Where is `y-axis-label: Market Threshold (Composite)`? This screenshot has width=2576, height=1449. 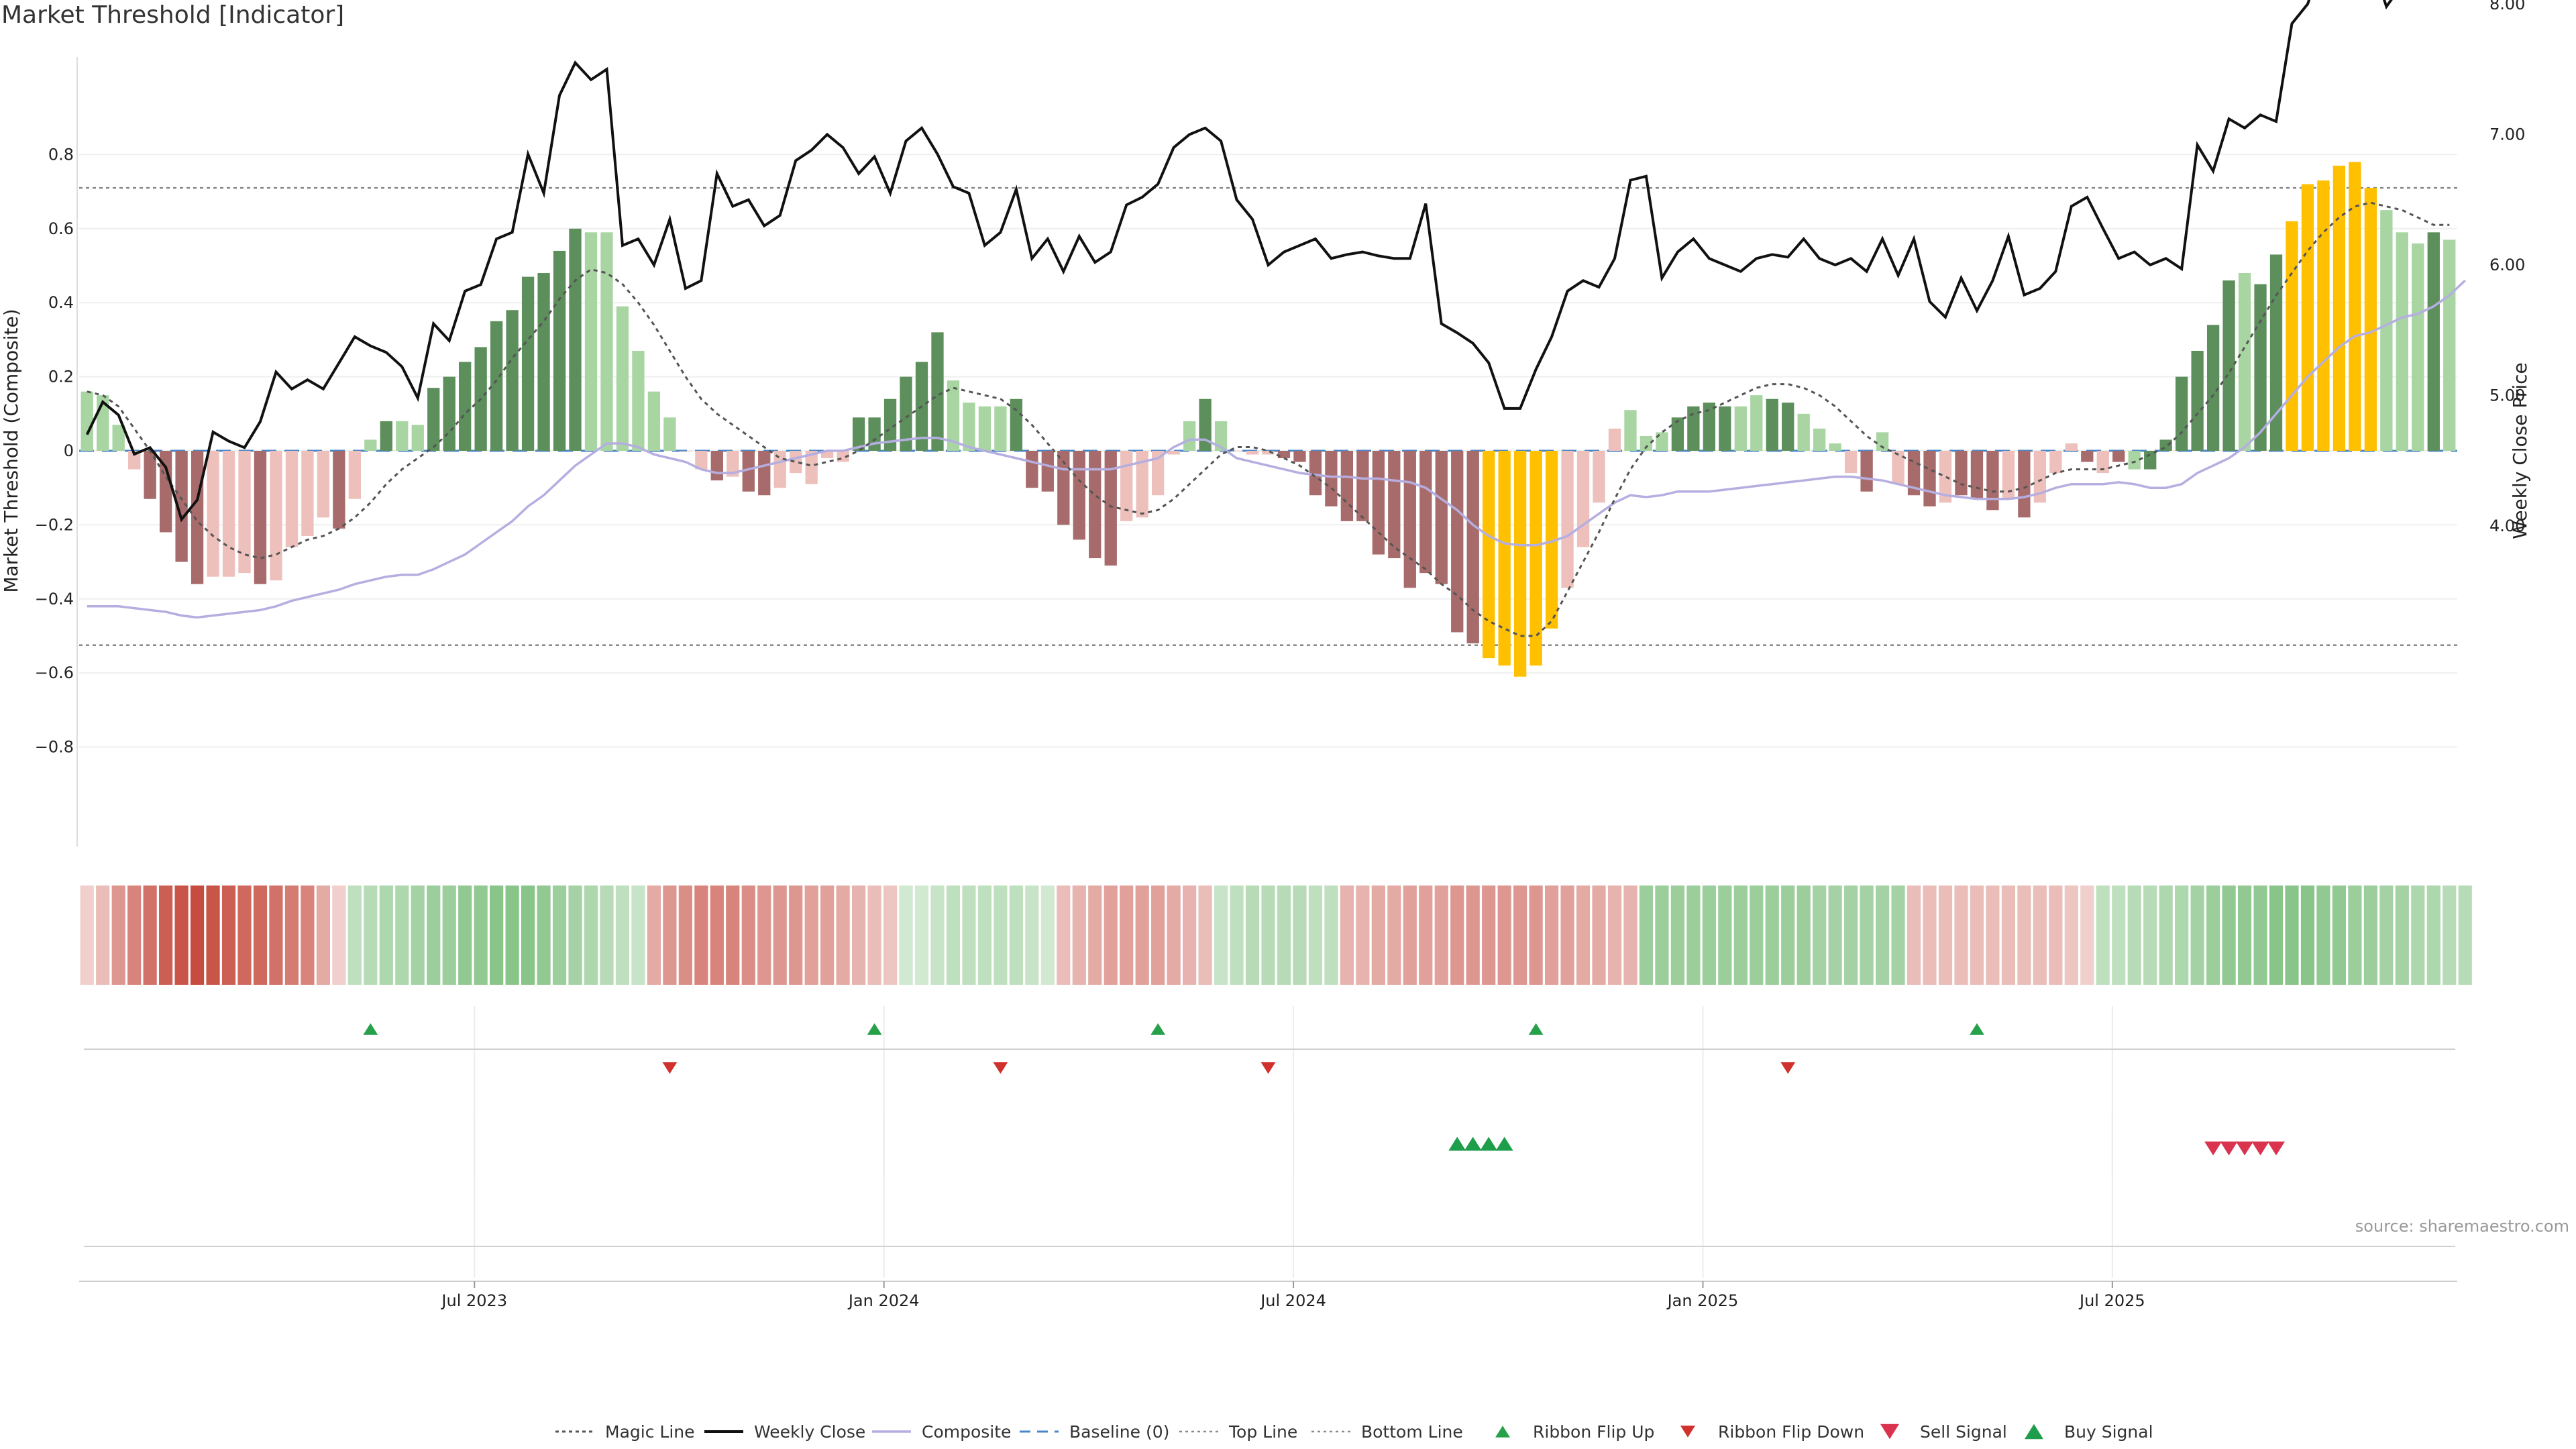 y-axis-label: Market Threshold (Composite) is located at coordinates (11, 450).